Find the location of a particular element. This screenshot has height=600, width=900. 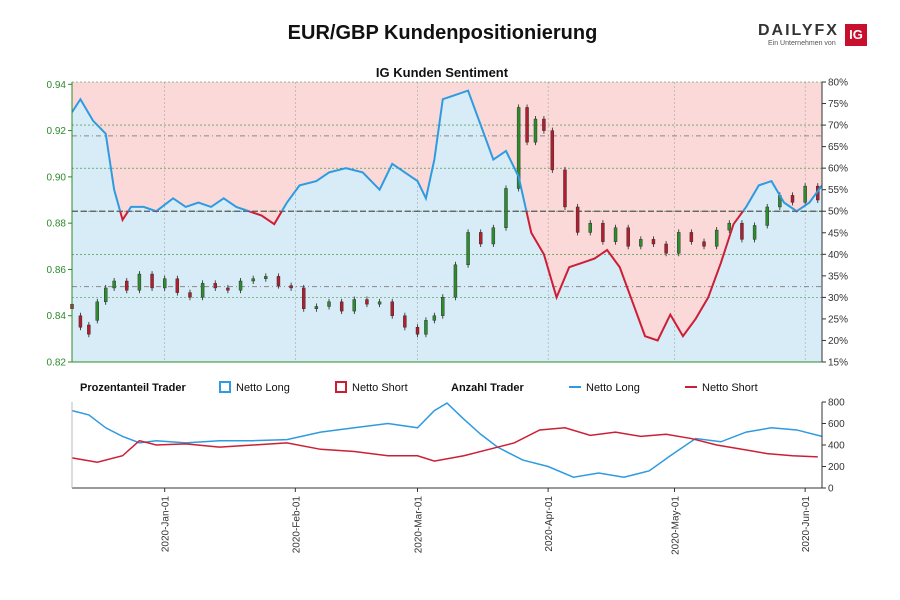

count-line-long is located at coordinates (447, 440).